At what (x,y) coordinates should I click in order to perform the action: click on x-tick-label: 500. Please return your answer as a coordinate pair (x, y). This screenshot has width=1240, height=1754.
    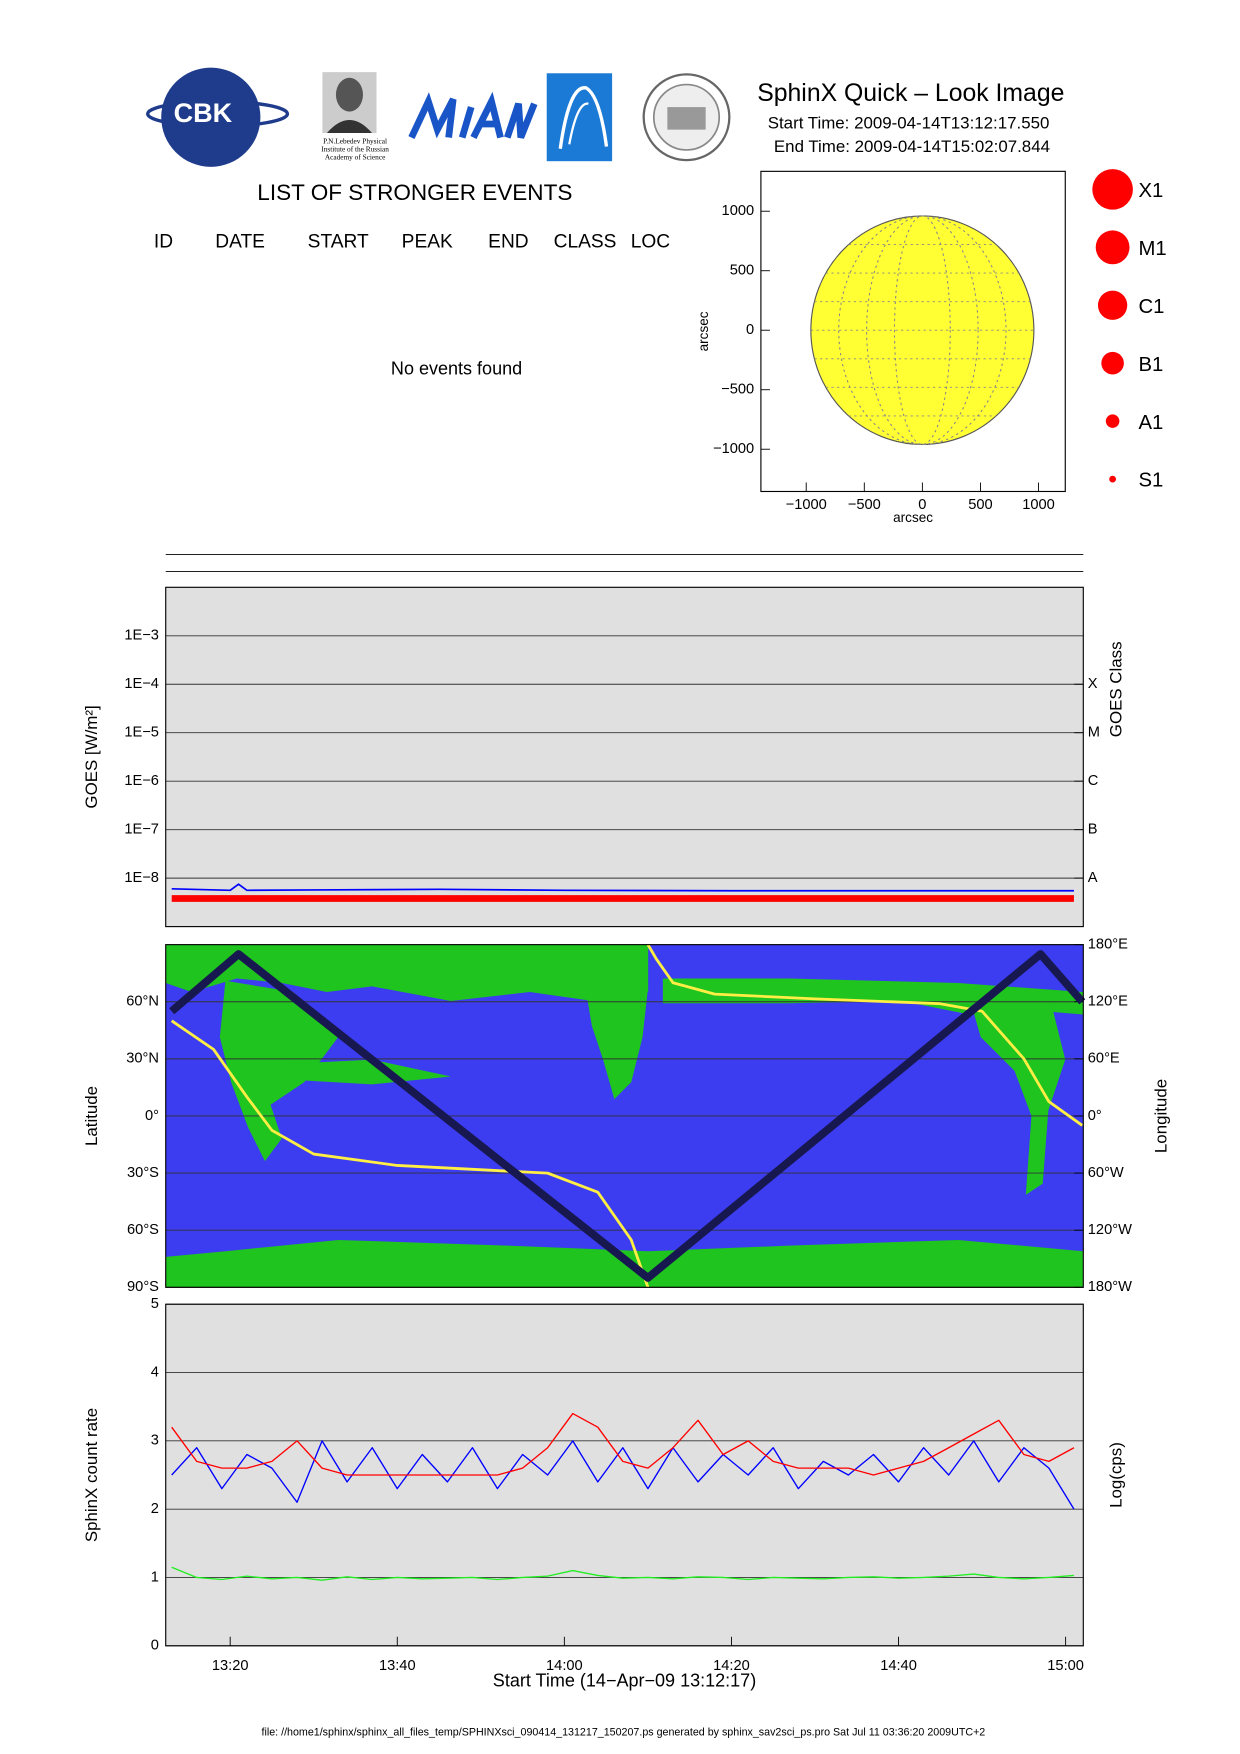
    Looking at the image, I should click on (980, 505).